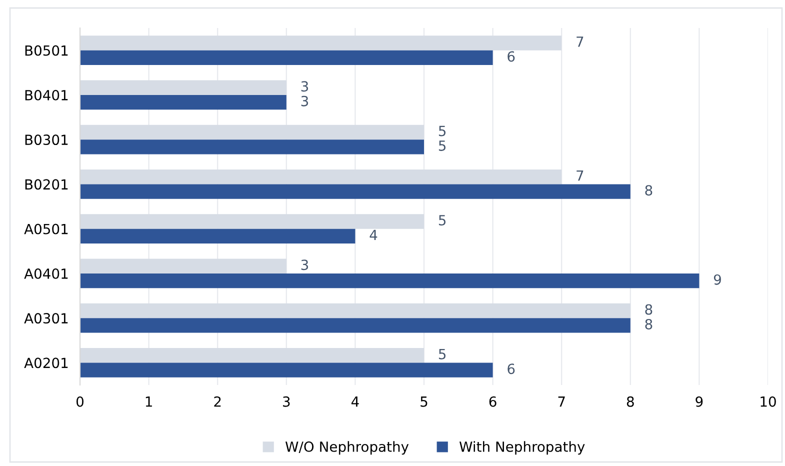 This screenshot has width=785, height=466. What do you see at coordinates (286, 401) in the screenshot?
I see `x-tick-label: 3` at bounding box center [286, 401].